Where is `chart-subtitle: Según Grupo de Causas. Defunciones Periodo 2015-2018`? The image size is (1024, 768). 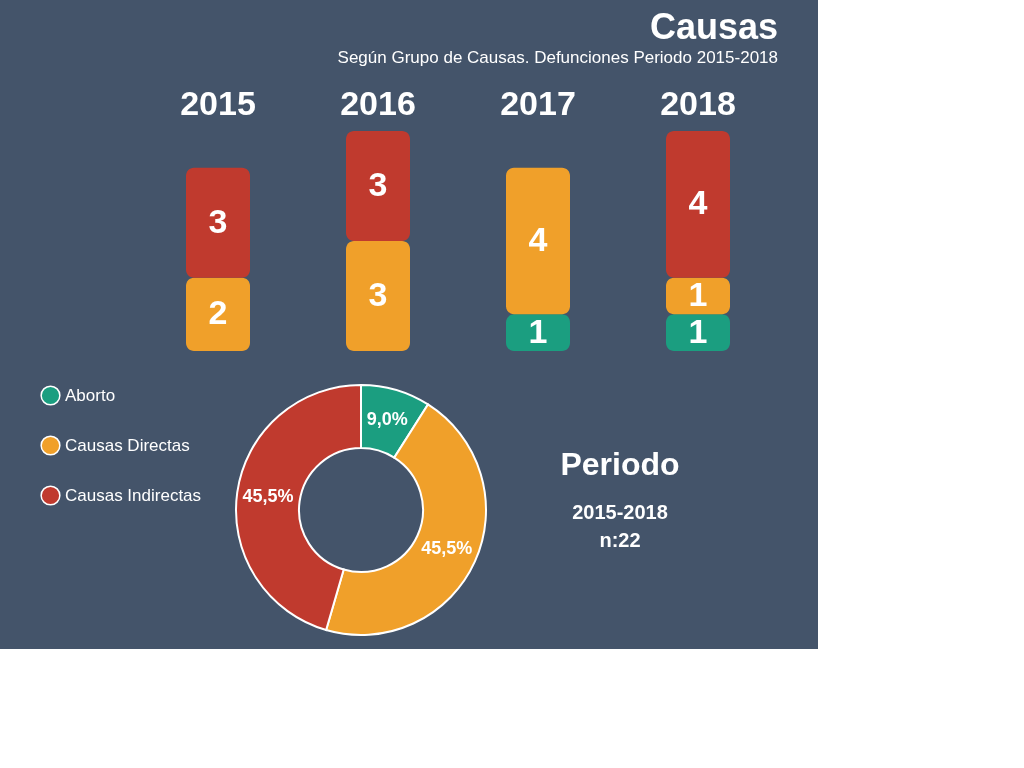 chart-subtitle: Según Grupo de Causas. Defunciones Periodo 2015-2018 is located at coordinates (557, 57).